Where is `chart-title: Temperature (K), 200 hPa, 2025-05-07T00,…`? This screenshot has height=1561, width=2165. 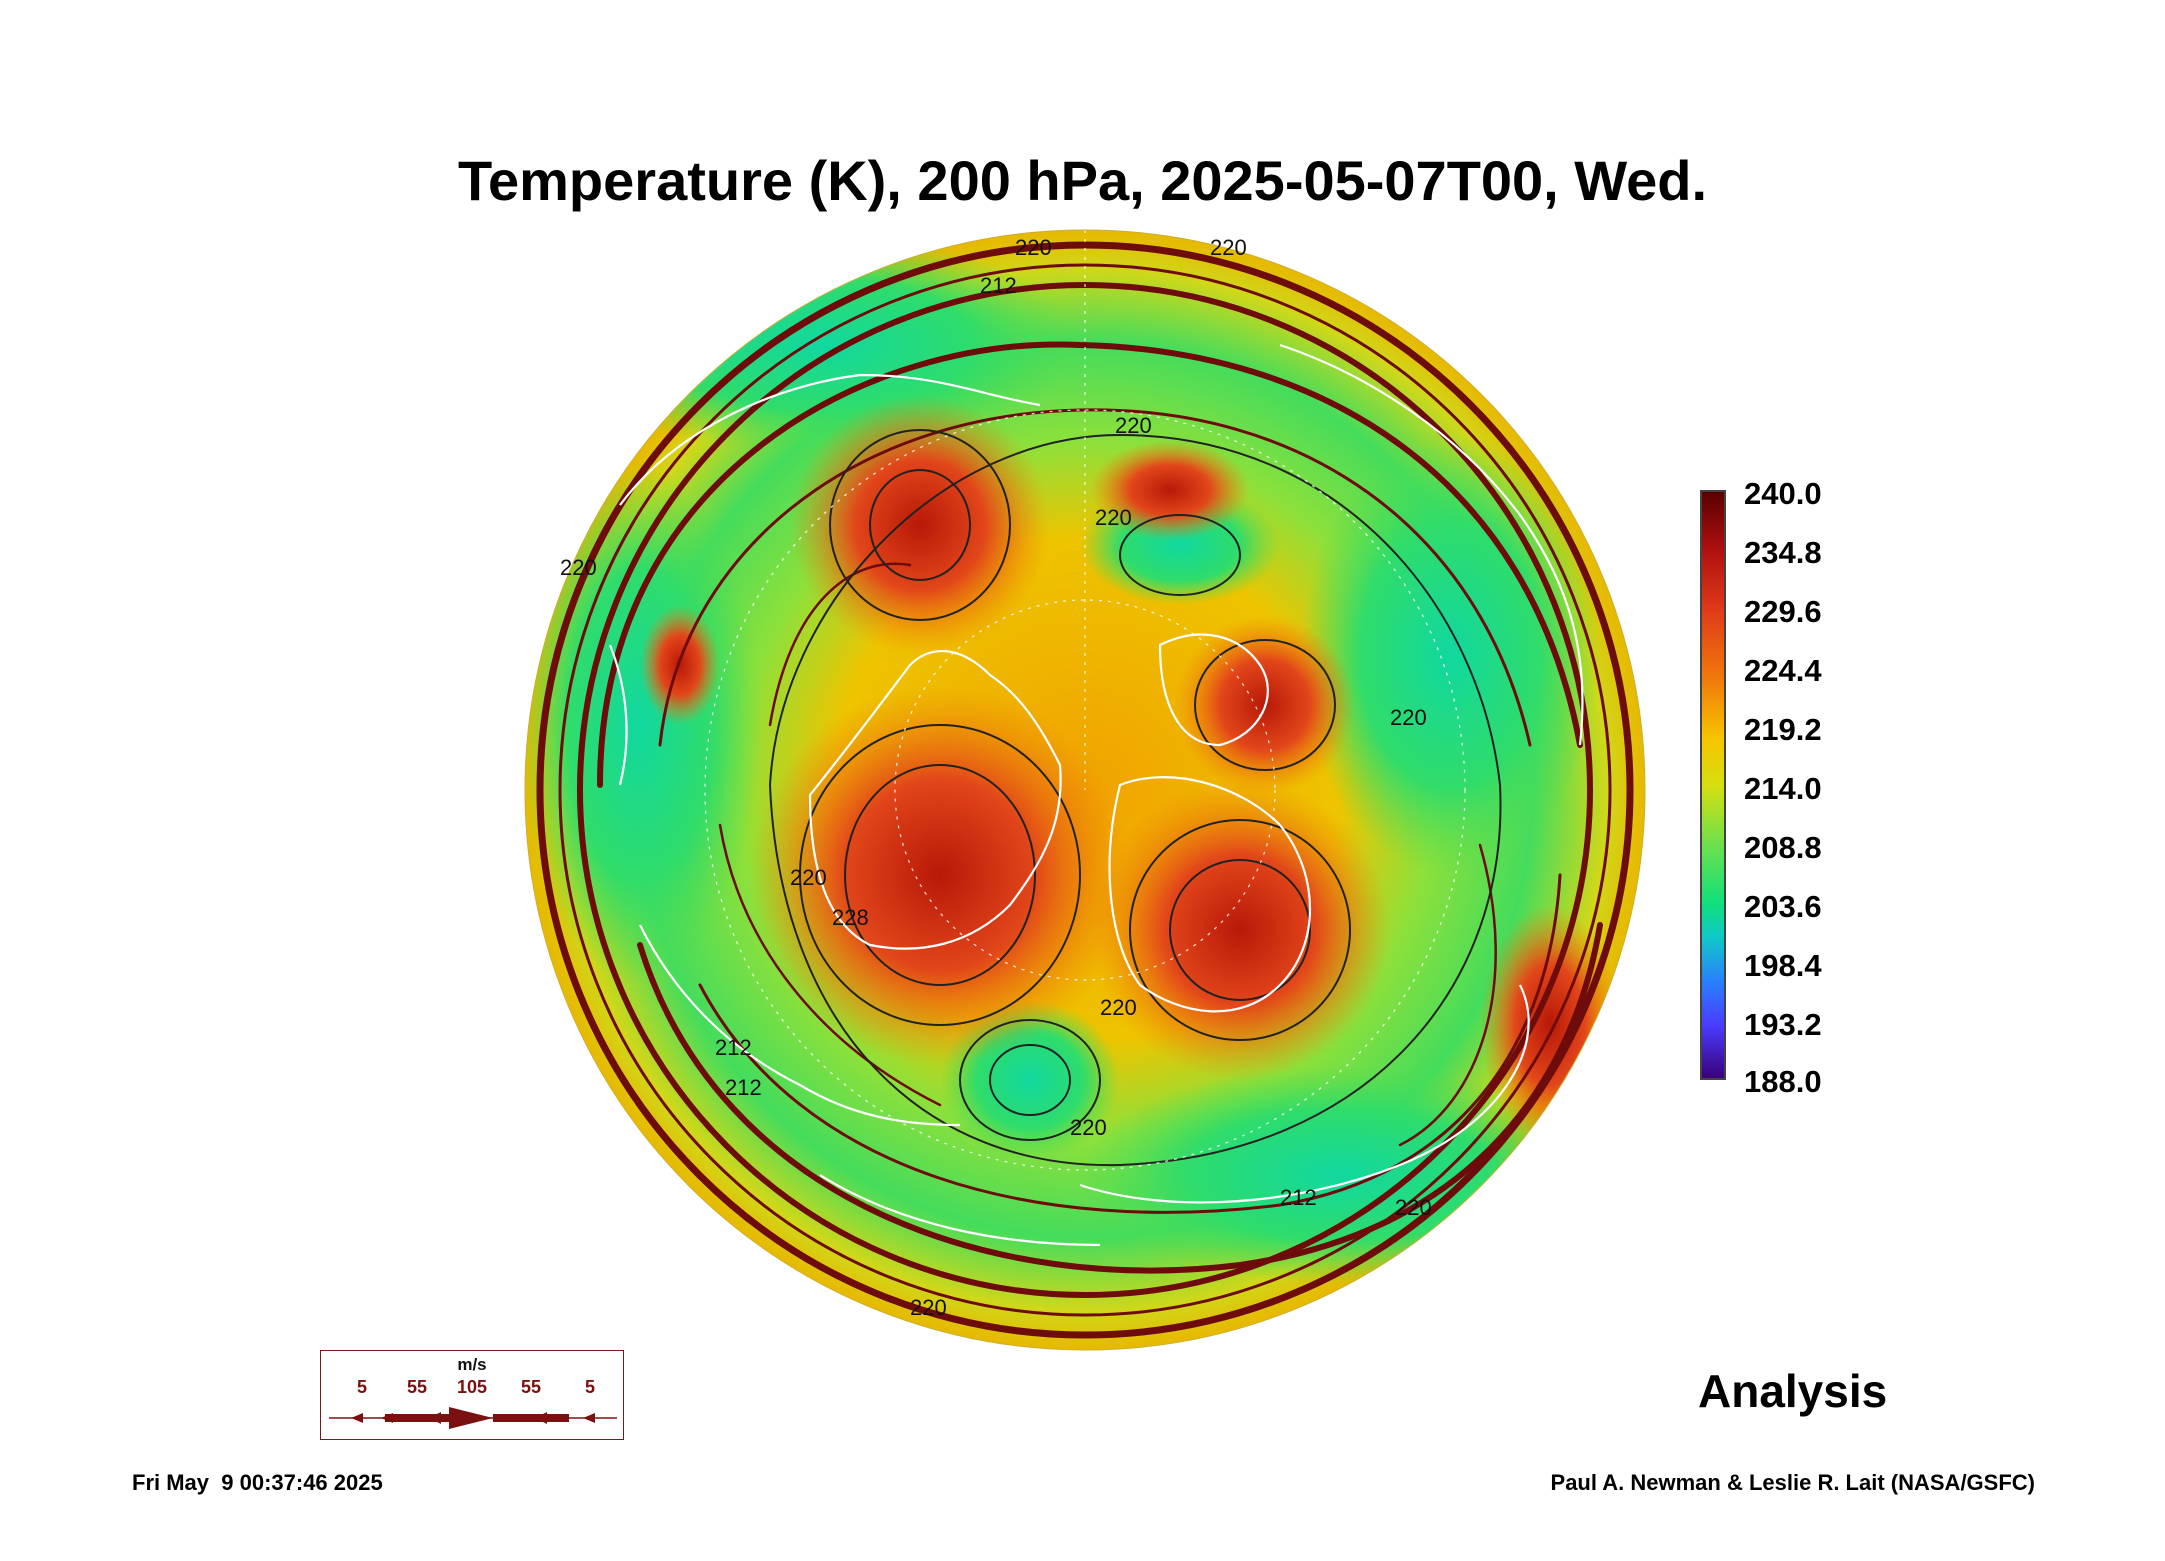
chart-title: Temperature (K), 200 hPa, 2025-05-07T00,… is located at coordinates (1082, 180).